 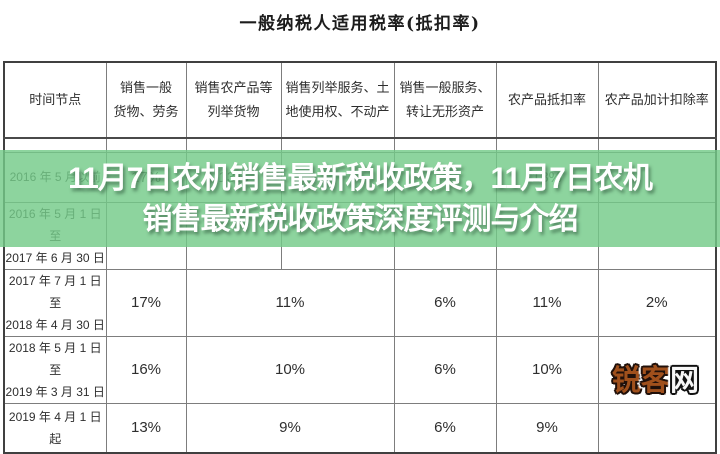 What do you see at coordinates (547, 369) in the screenshot?
I see `cell-agri-deduction: 10%` at bounding box center [547, 369].